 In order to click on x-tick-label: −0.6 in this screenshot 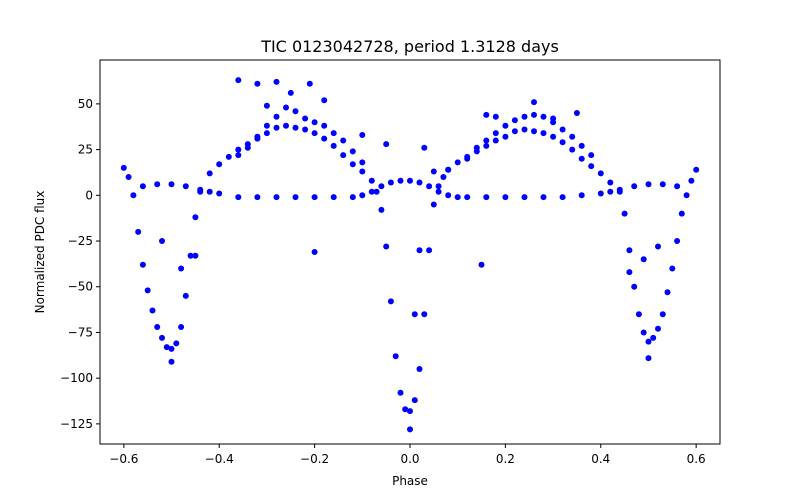, I will do `click(123, 459)`.